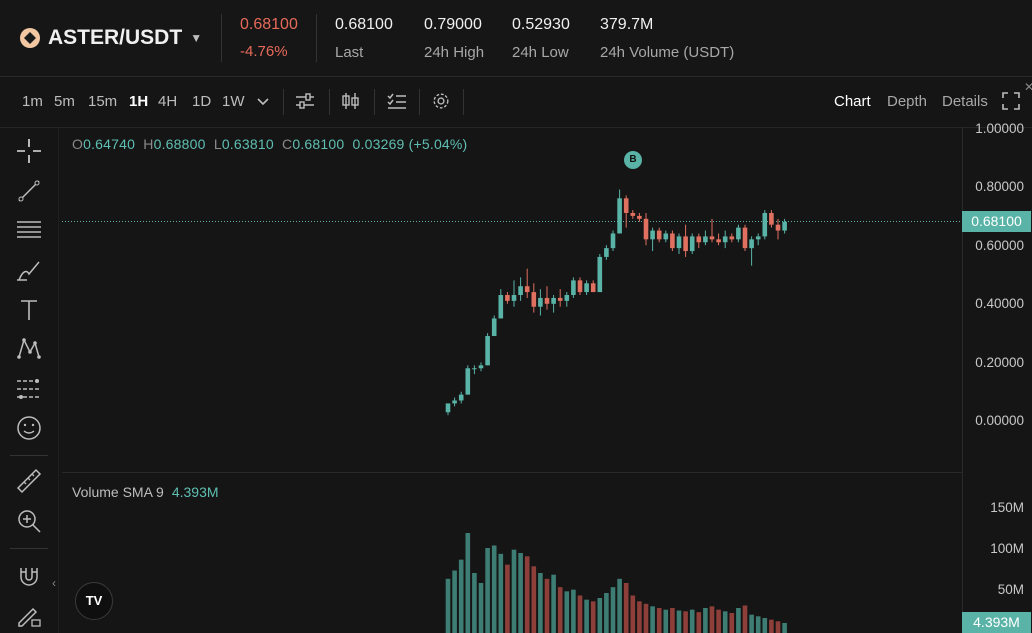 This screenshot has width=1032, height=633. I want to click on tab-details: Details, so click(965, 101).